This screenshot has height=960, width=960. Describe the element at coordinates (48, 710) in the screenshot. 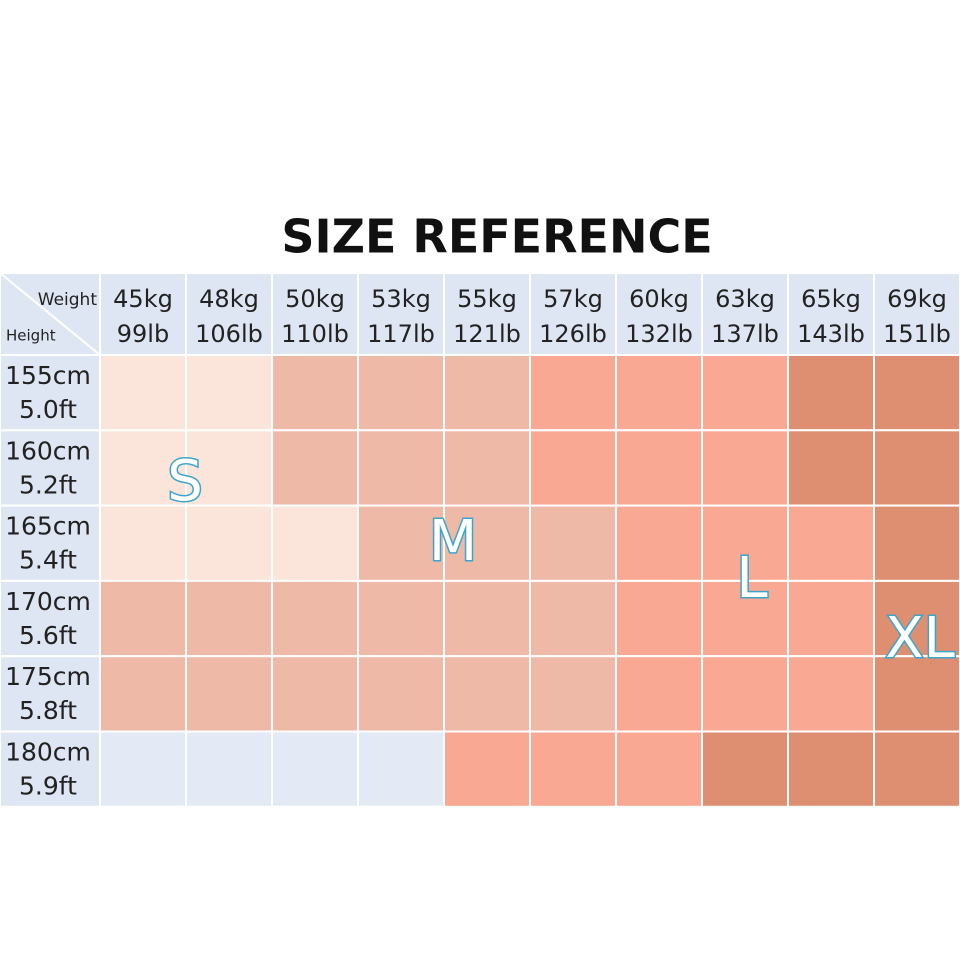

I see `row-ft: 5.8ft` at that location.